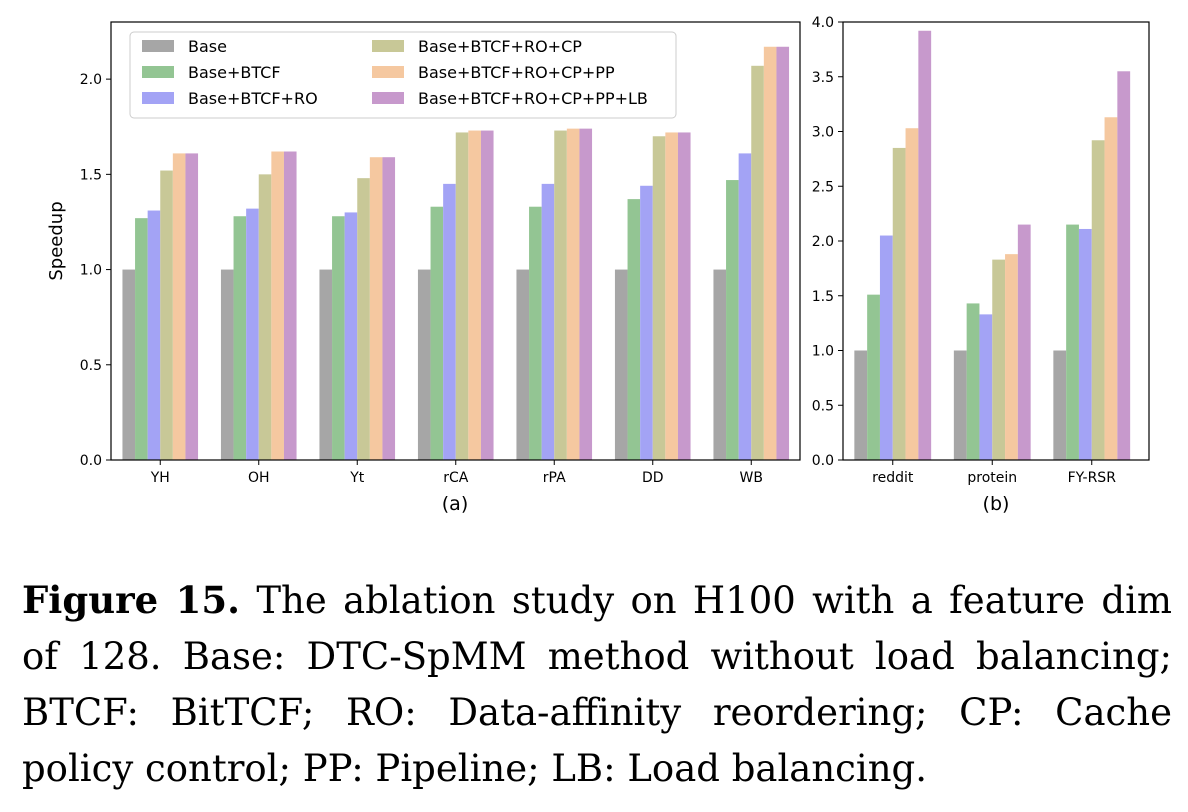 Image resolution: width=1188 pixels, height=812 pixels. What do you see at coordinates (996, 241) in the screenshot?
I see `plot-frame` at bounding box center [996, 241].